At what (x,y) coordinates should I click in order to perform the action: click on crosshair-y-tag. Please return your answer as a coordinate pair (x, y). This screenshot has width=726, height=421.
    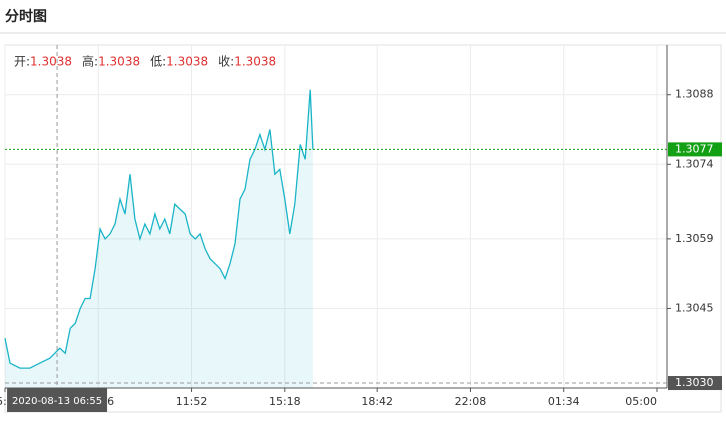
    Looking at the image, I should click on (695, 383).